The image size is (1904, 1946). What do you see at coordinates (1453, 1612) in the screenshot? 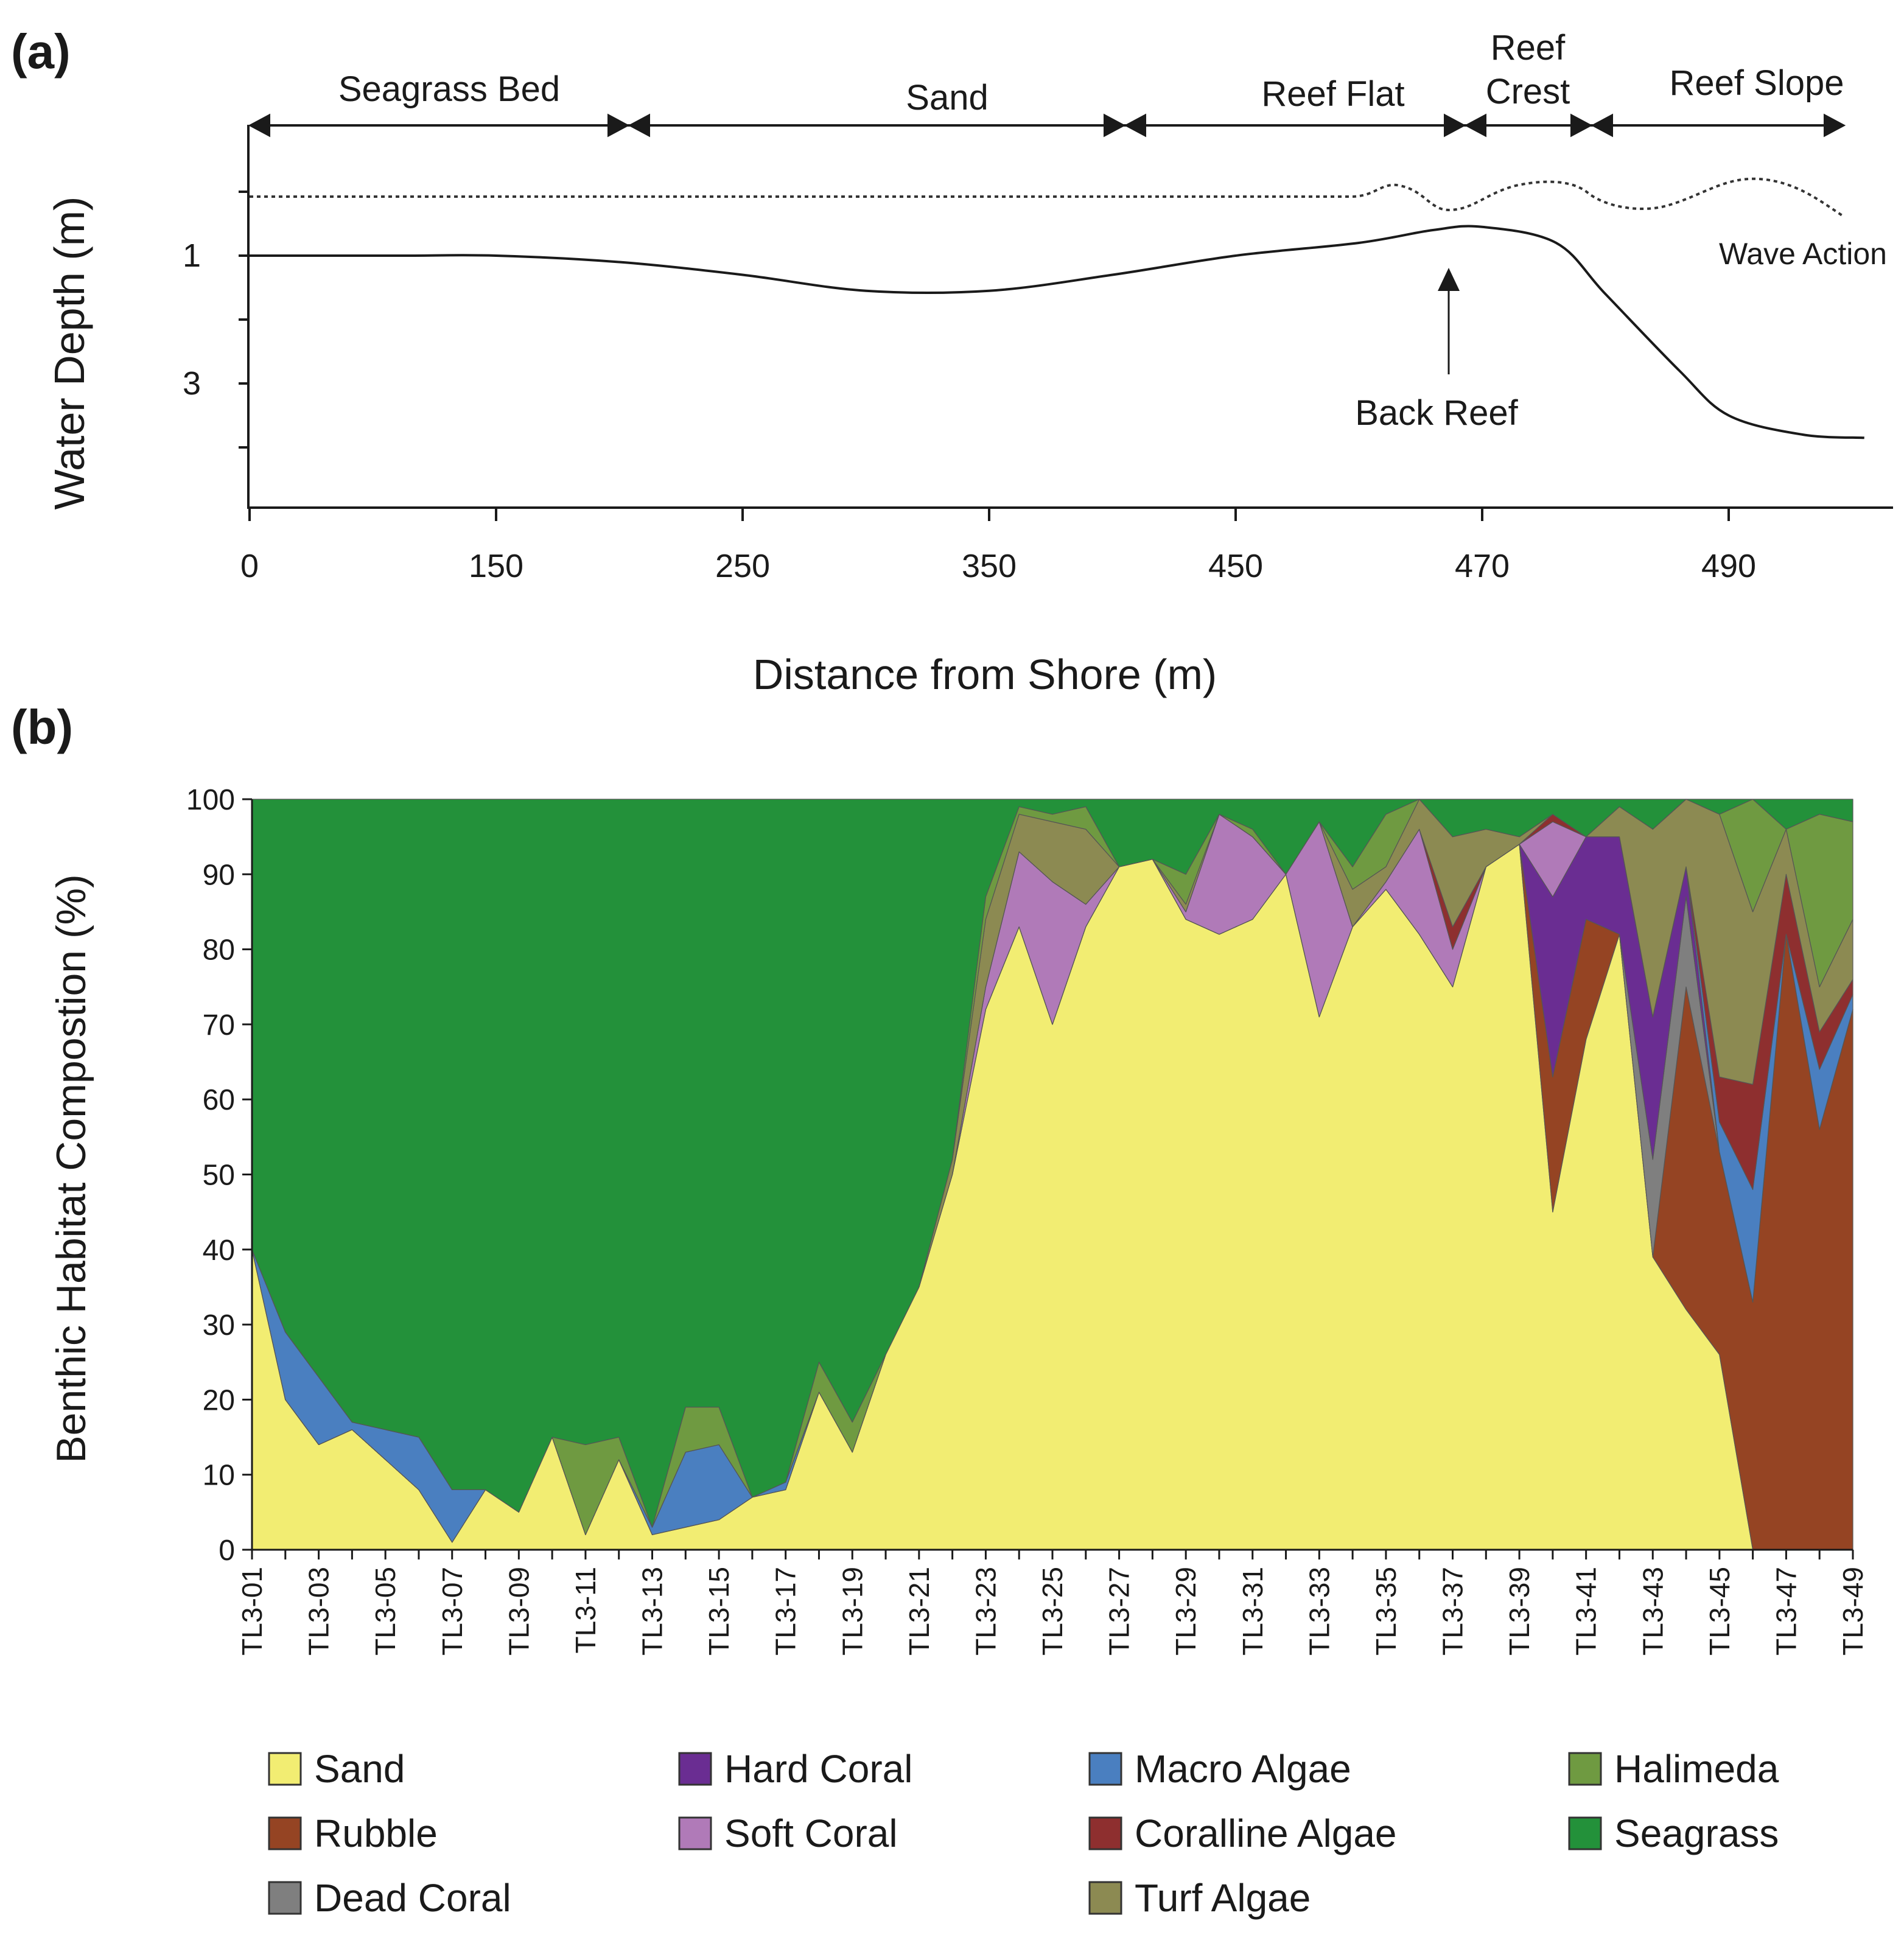
I see `panel-b-x-tick-label: TL3-37` at bounding box center [1453, 1612].